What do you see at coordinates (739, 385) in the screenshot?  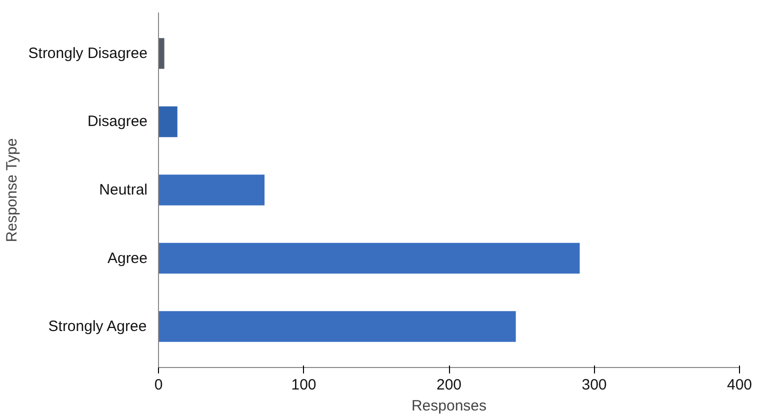 I see `x-tick-label: 400` at bounding box center [739, 385].